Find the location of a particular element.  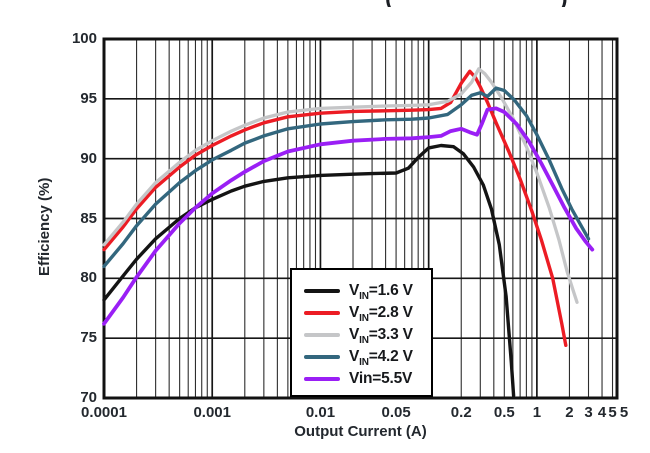

x-tick-label: 2 is located at coordinates (569, 412).